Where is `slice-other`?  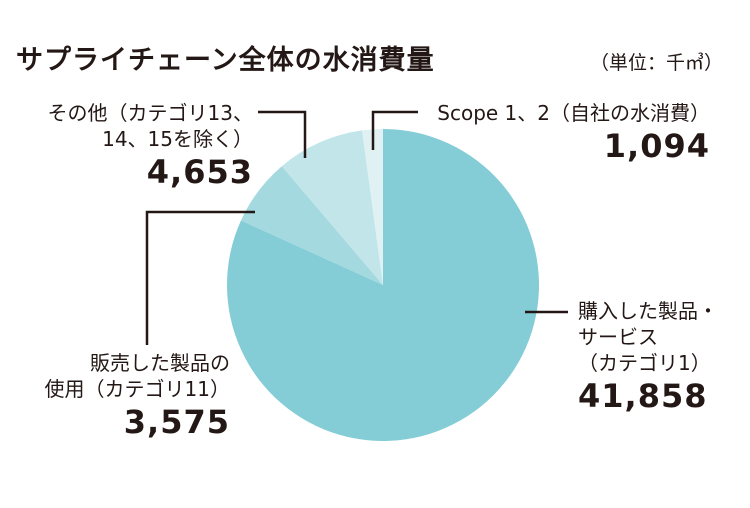
slice-other is located at coordinates (332, 207).